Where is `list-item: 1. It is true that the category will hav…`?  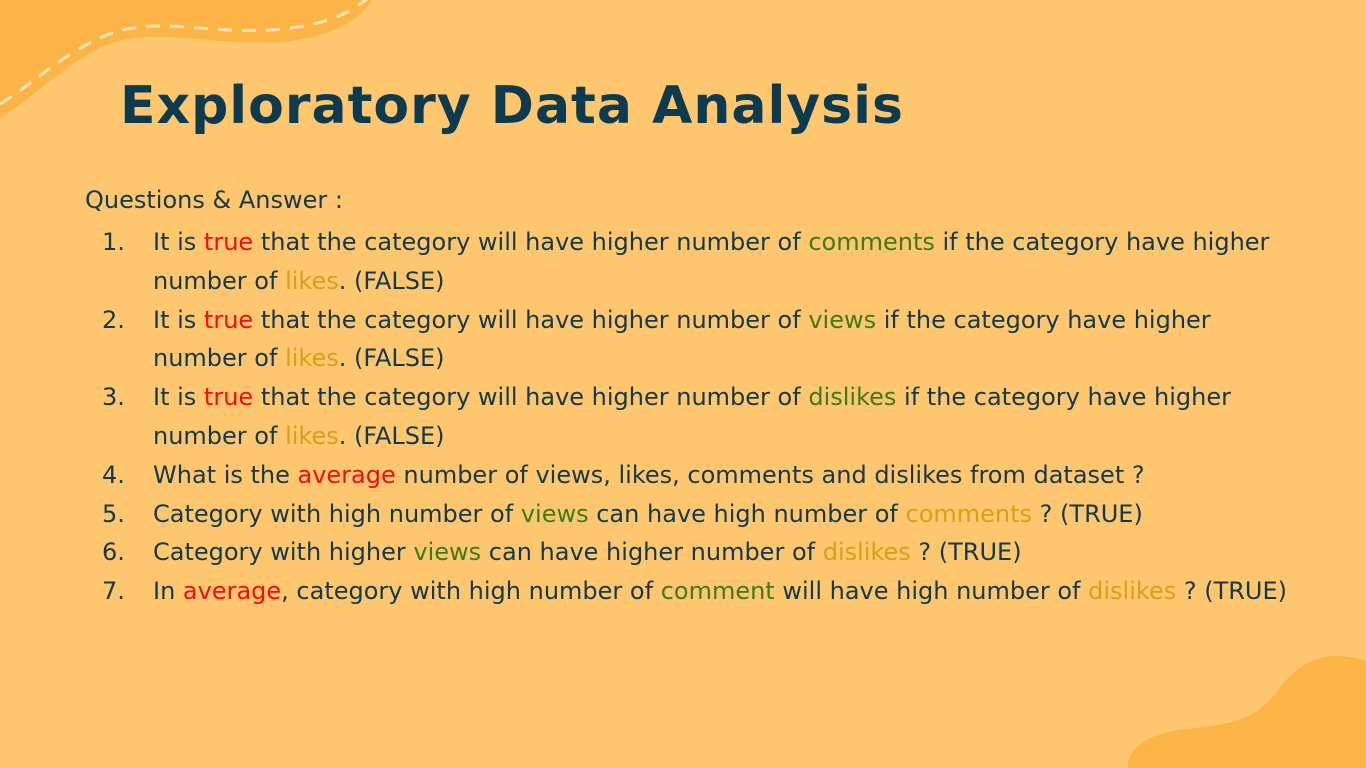
list-item: 1. It is true that the category will hav… is located at coordinates (702, 262).